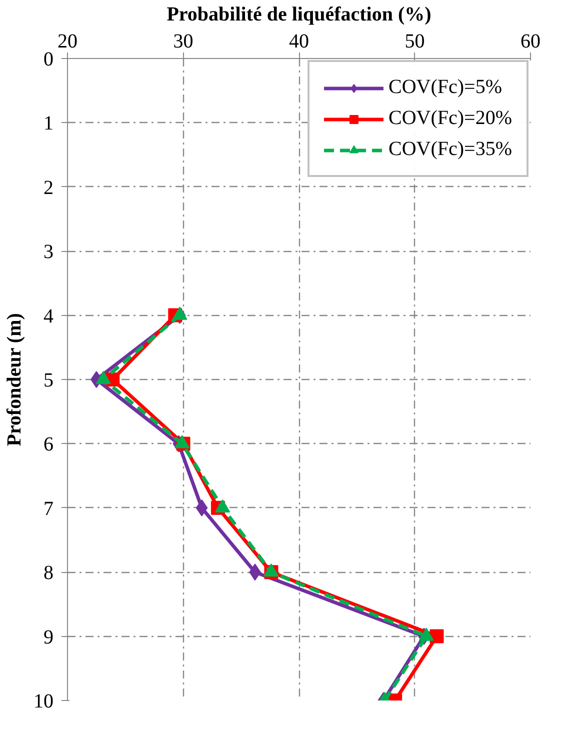  I want to click on x-tick-label: 50, so click(414, 41).